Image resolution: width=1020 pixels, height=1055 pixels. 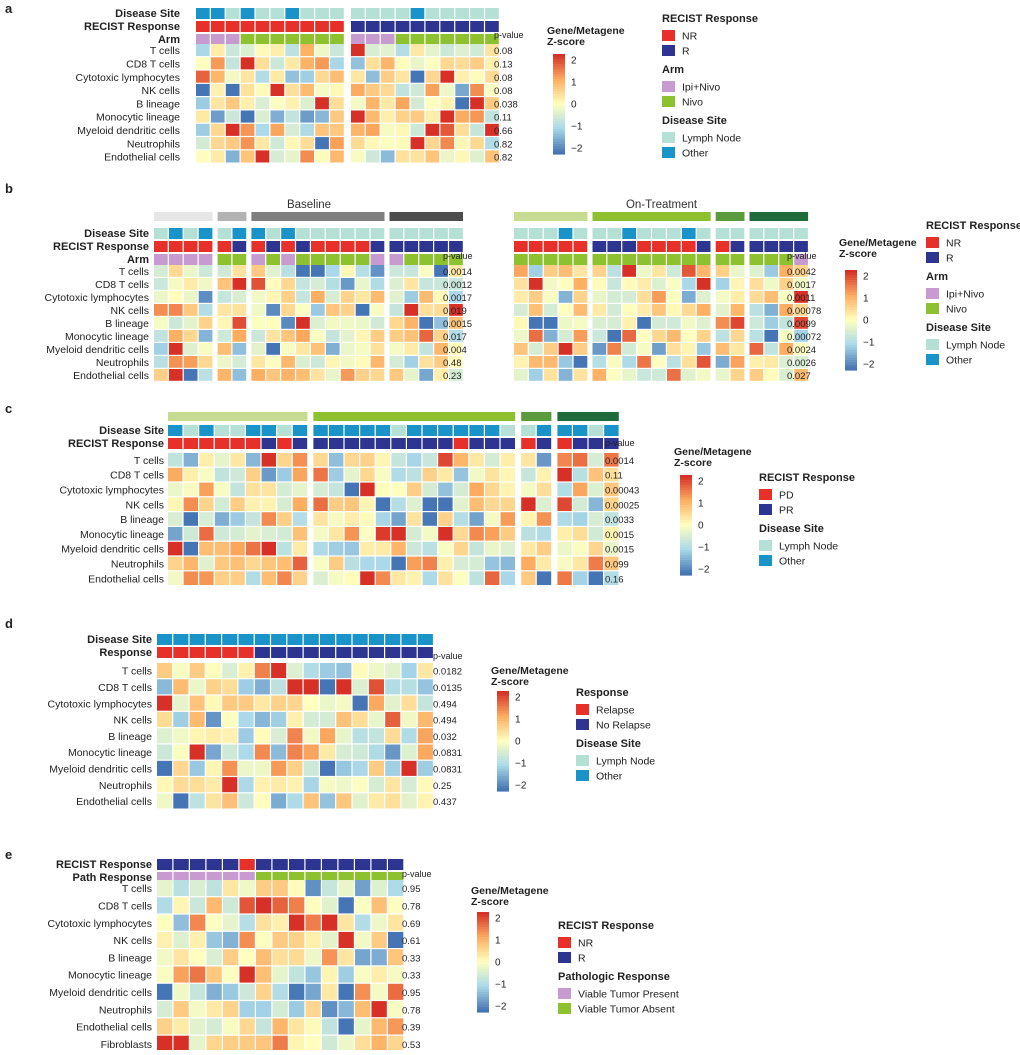 I want to click on row-label: CD8 T cells, so click(x=125, y=688).